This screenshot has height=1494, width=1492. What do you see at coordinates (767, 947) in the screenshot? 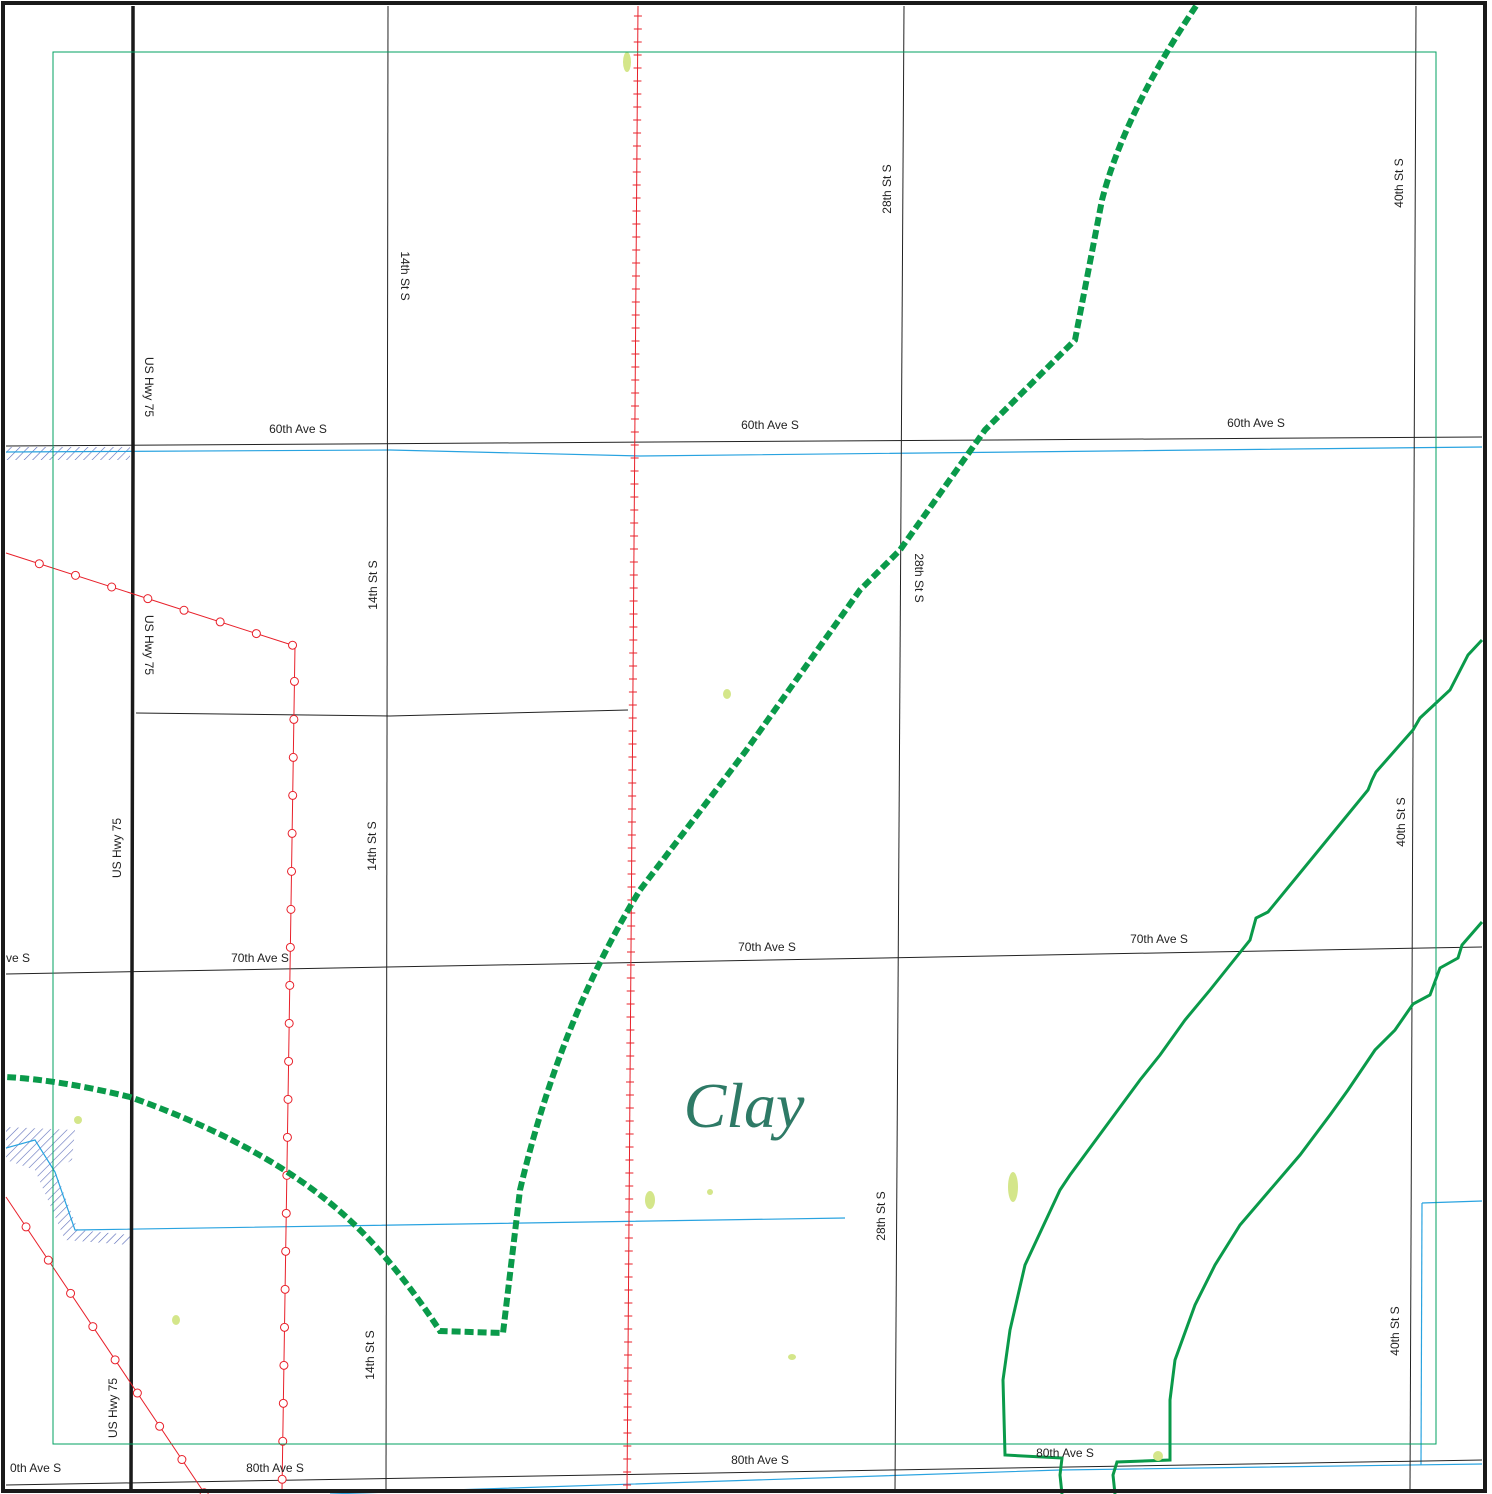
I see `street-label-70th-ave-center: 70th Ave S` at bounding box center [767, 947].